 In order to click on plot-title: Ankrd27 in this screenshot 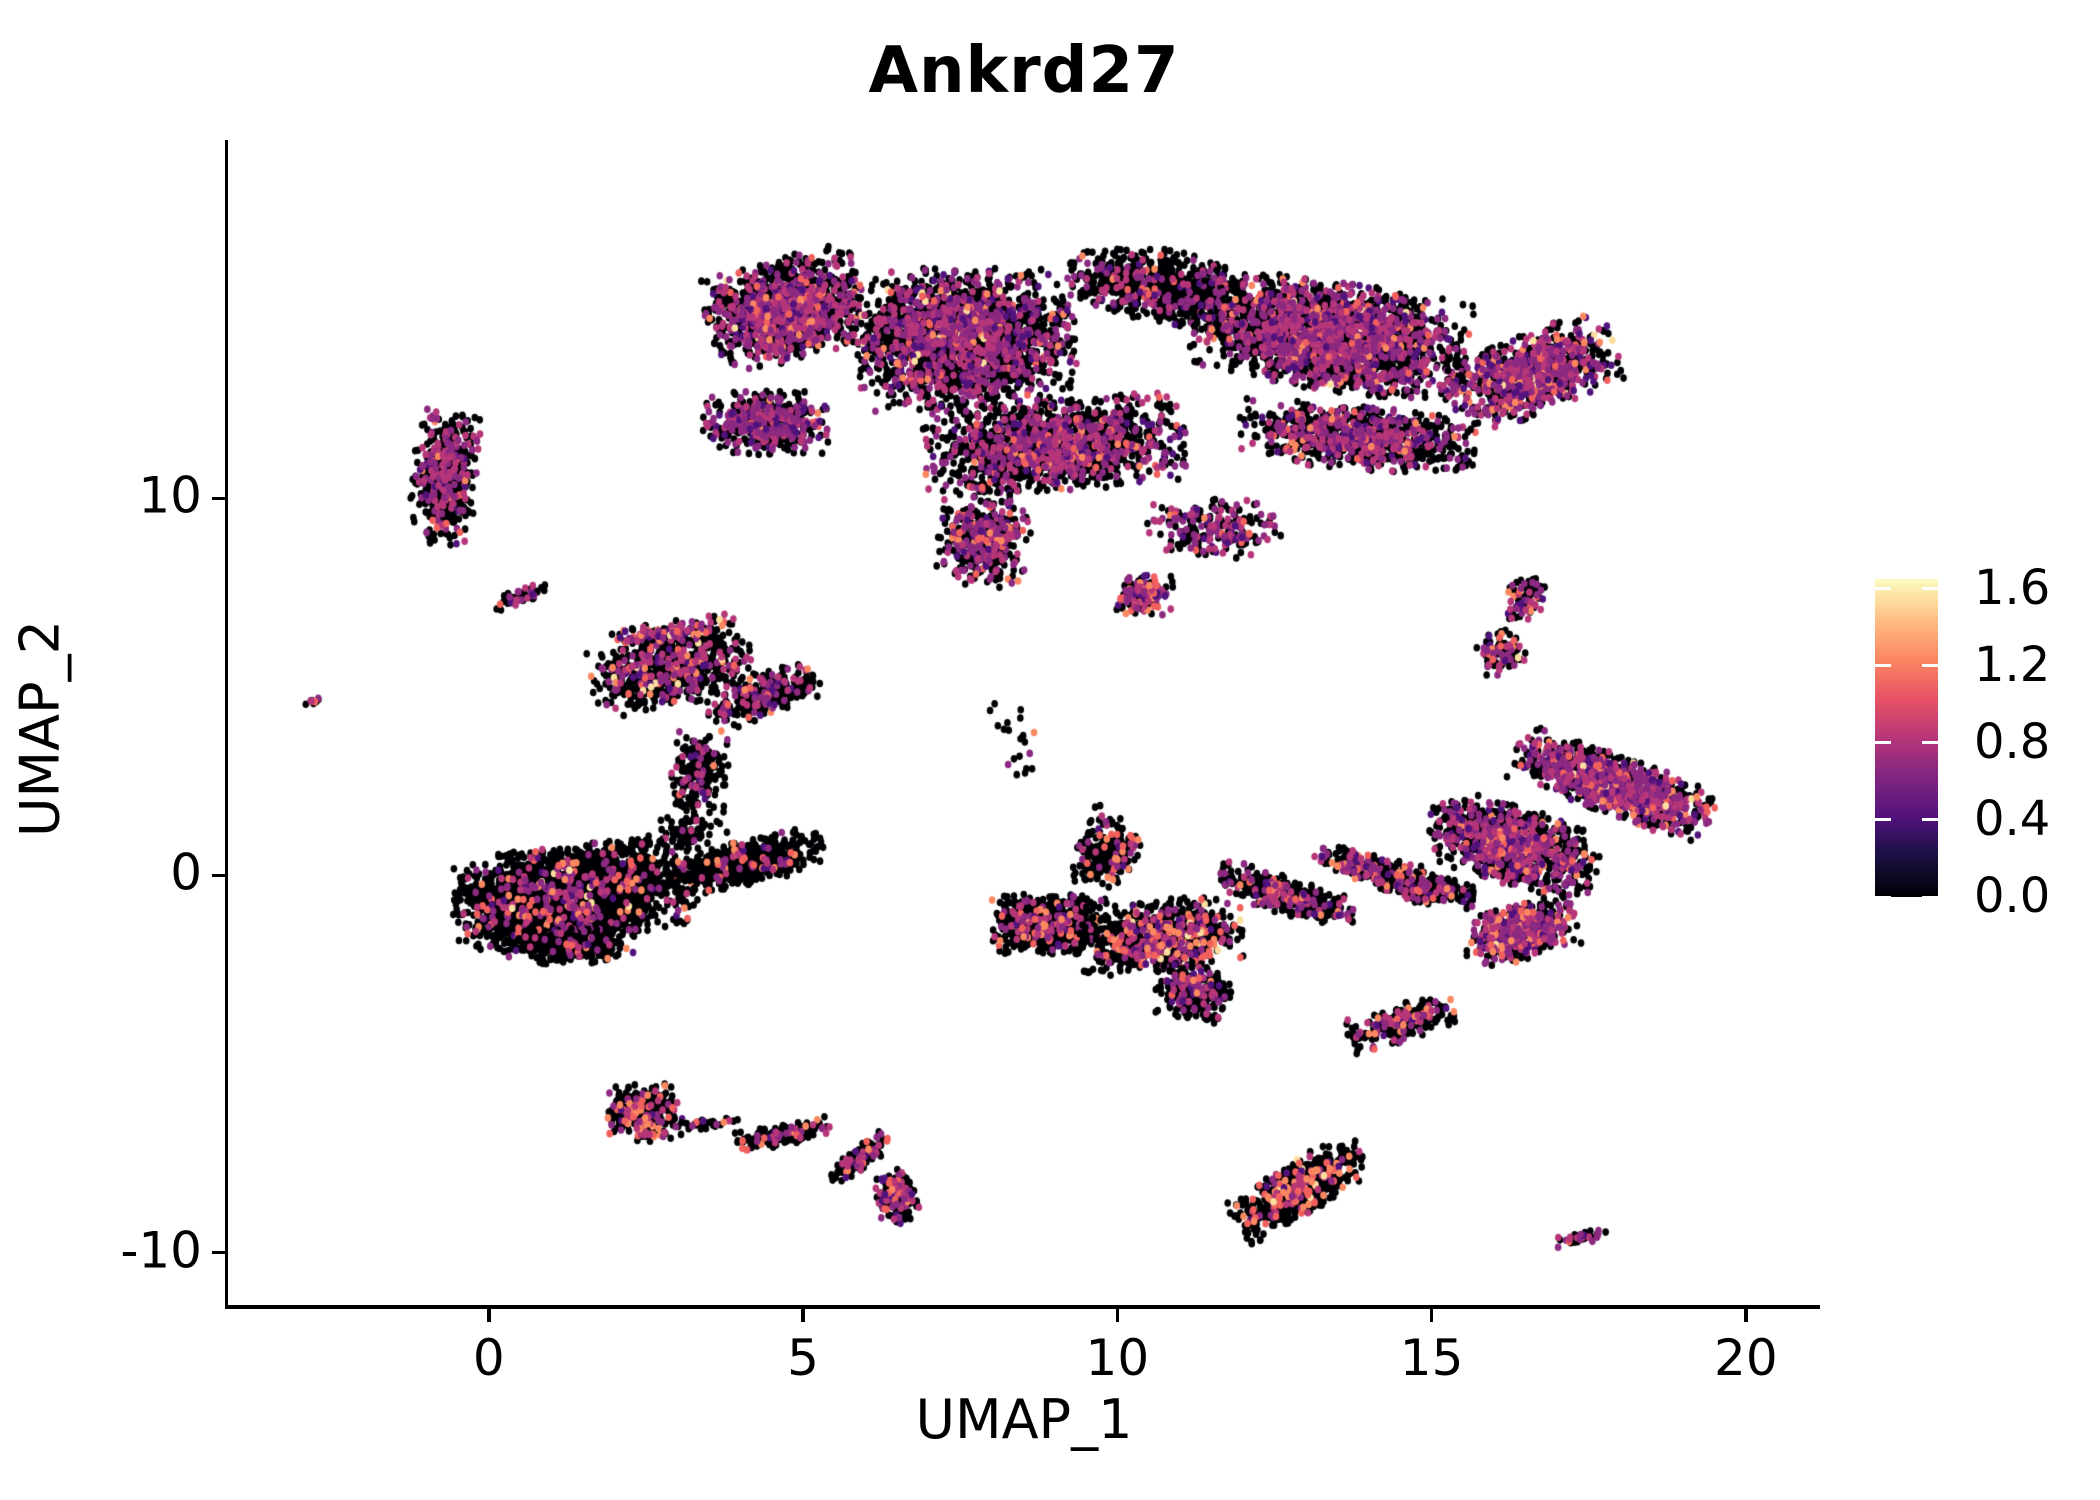, I will do `click(1024, 71)`.